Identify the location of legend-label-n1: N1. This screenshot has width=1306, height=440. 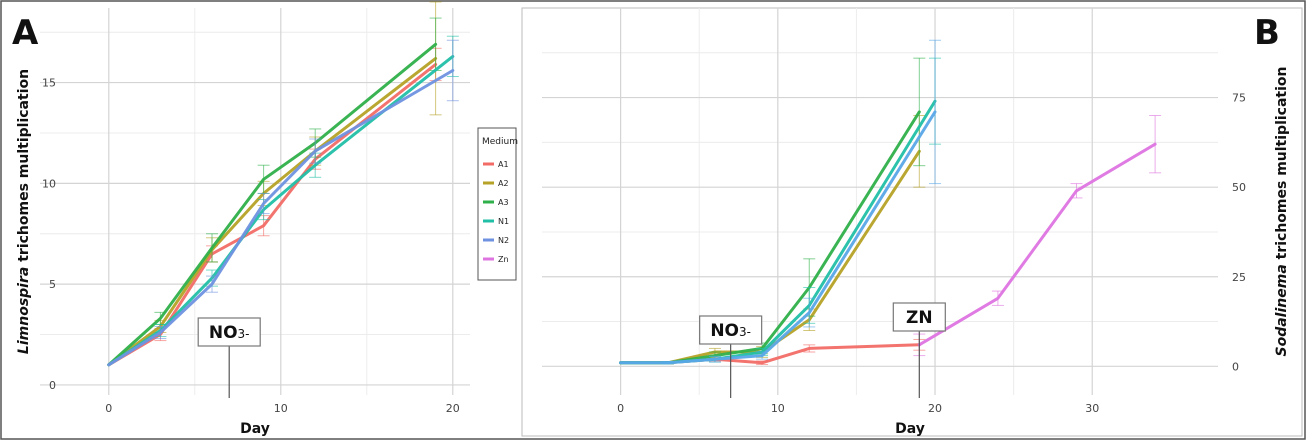
(503, 221).